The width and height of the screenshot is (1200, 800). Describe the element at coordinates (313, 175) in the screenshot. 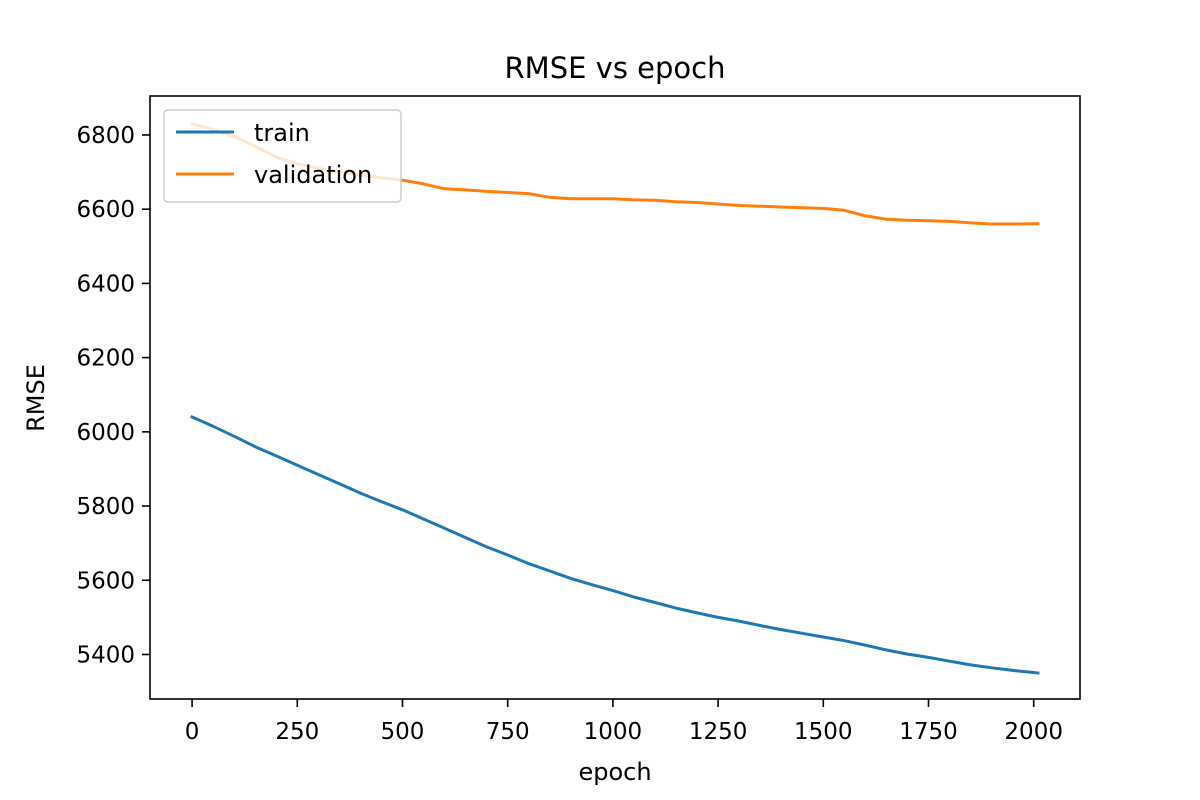

I see `legend-label-validation: validation` at that location.